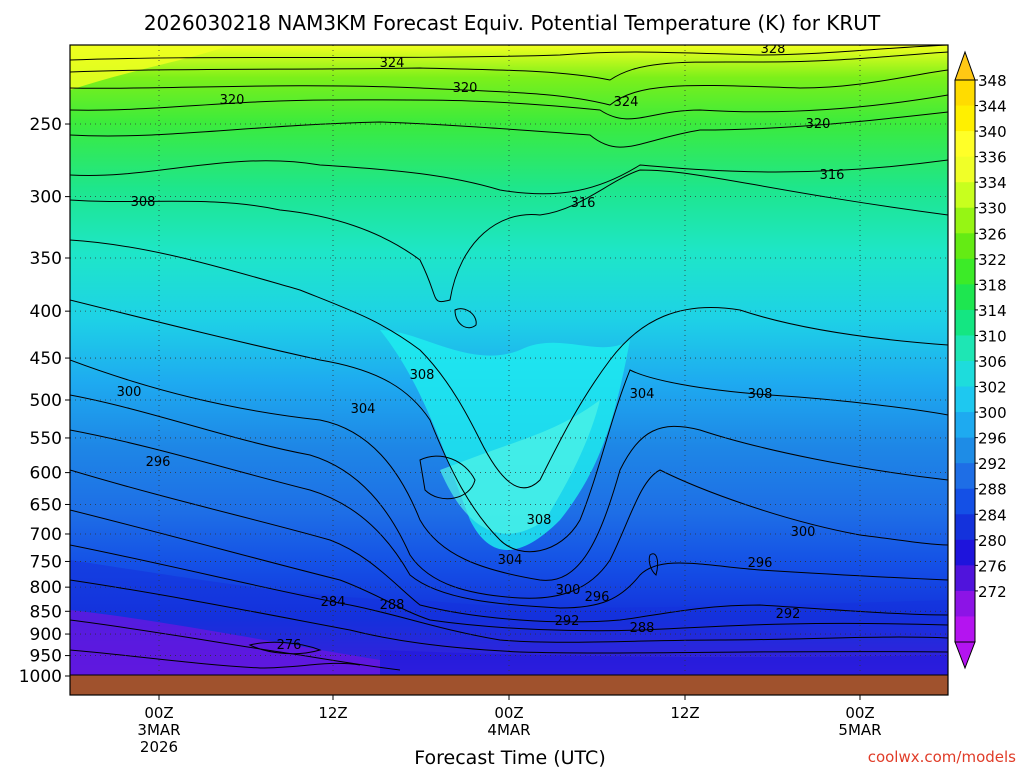  I want to click on x-tick-label: 2026, so click(159, 747).